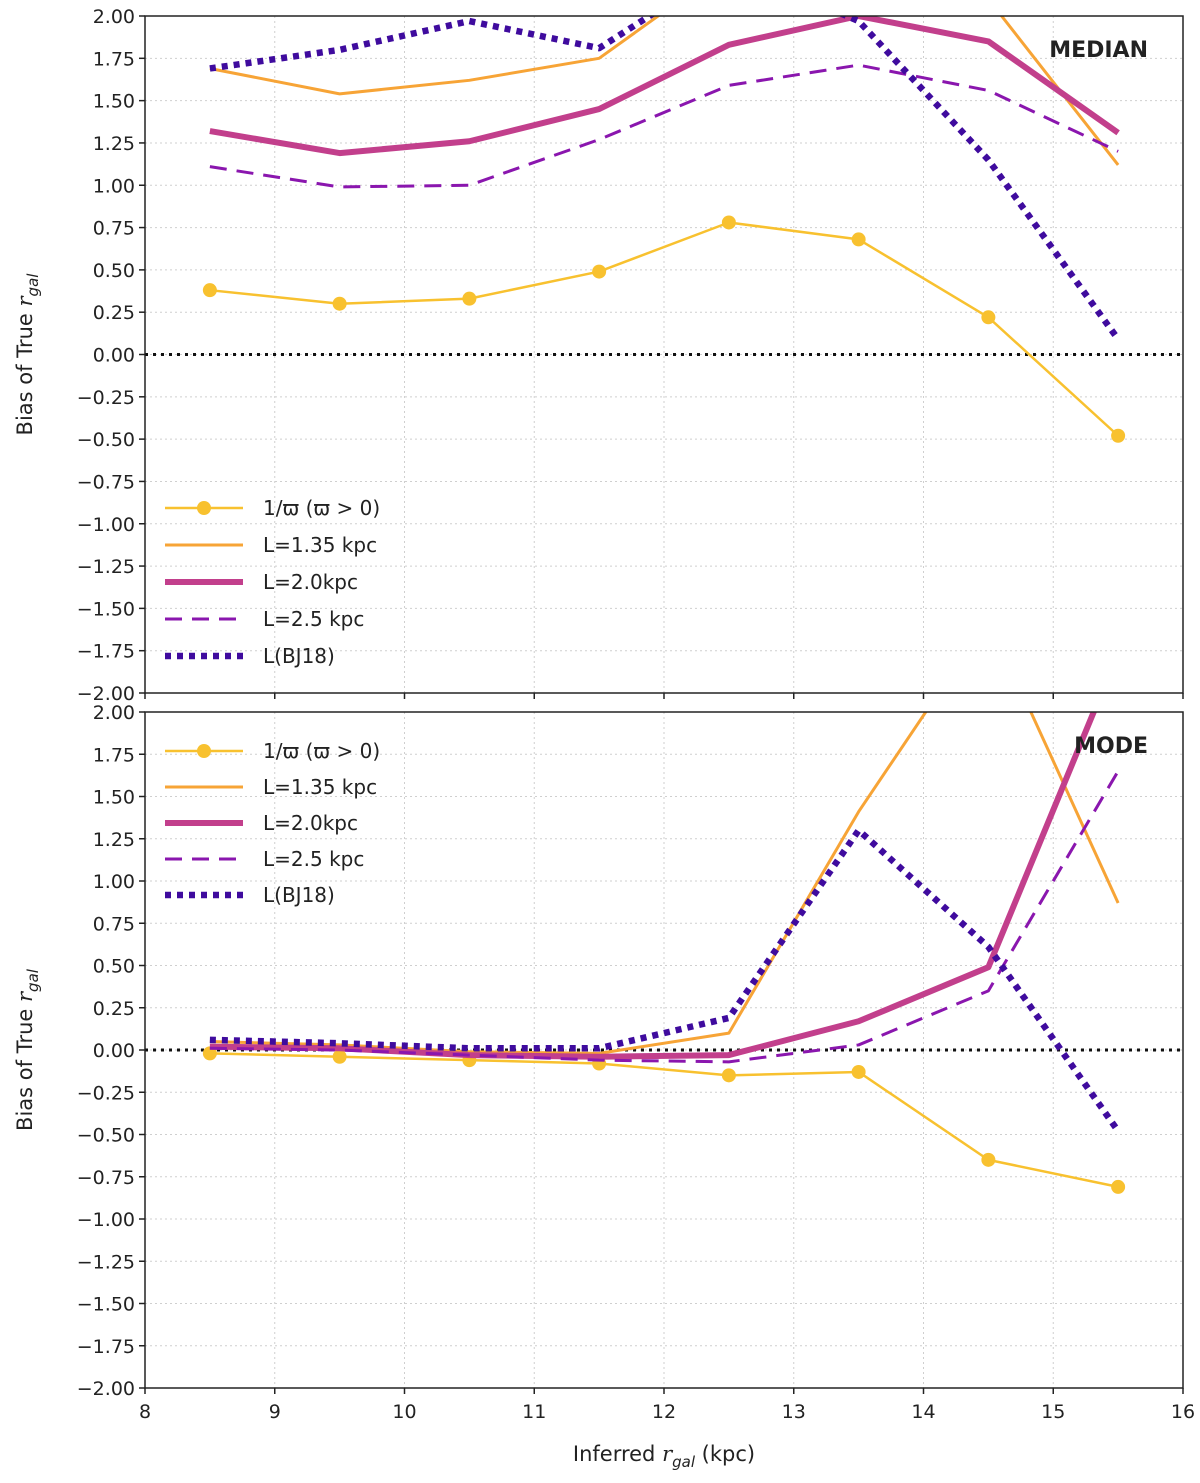 The height and width of the screenshot is (1483, 1200). Describe the element at coordinates (923, 1412) in the screenshot. I see `x-tick-label: 14` at that location.